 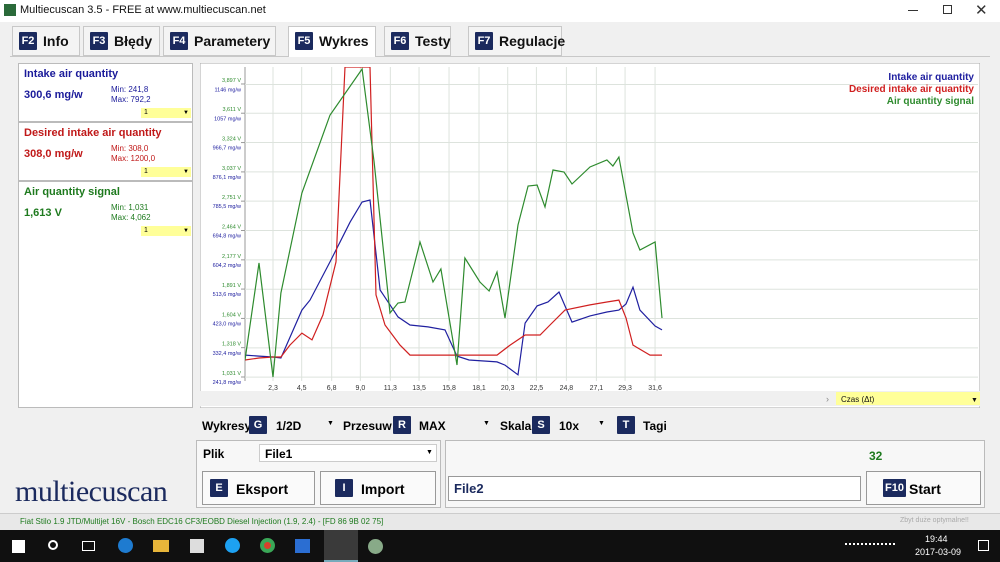 What do you see at coordinates (983, 545) in the screenshot?
I see `notifications-icon` at bounding box center [983, 545].